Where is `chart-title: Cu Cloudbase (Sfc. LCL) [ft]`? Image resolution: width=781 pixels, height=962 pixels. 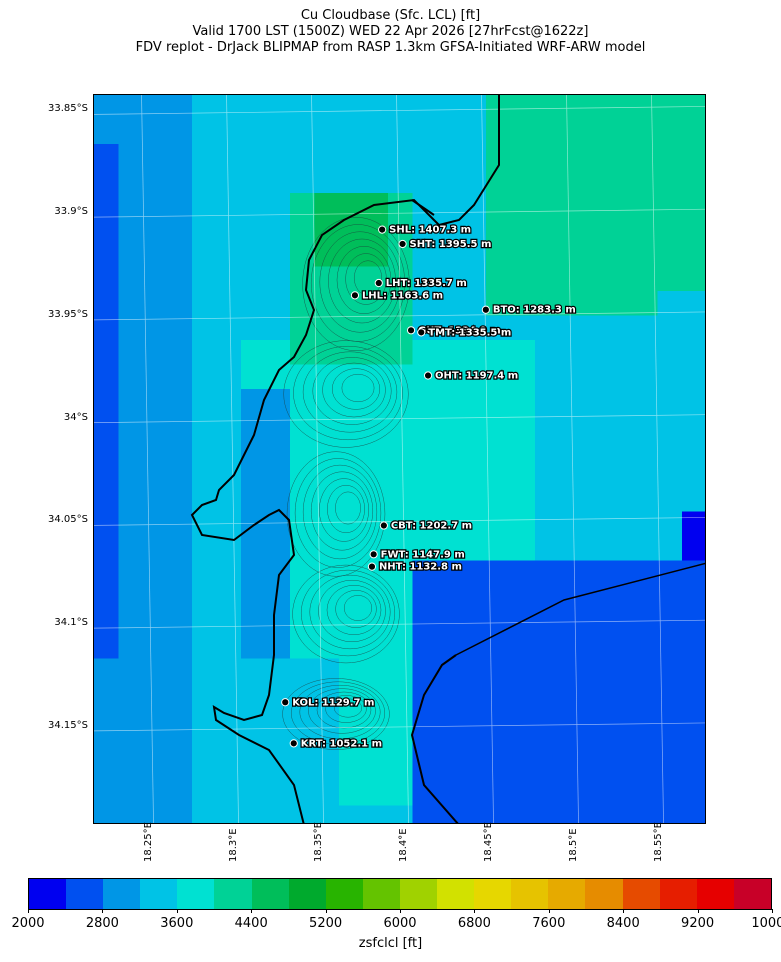
chart-title: Cu Cloudbase (Sfc. LCL) [ft] is located at coordinates (390, 15).